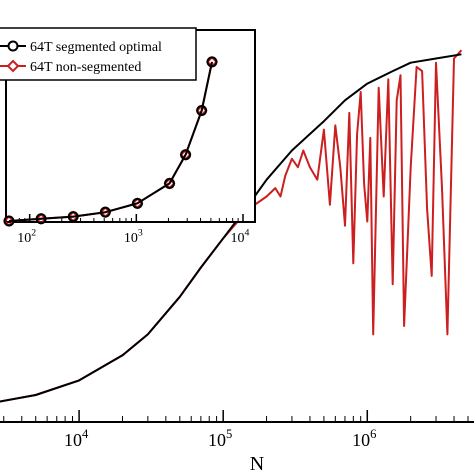  I want to click on inset-x-ticks: 10² 10³ 10⁴, so click(127, 230).